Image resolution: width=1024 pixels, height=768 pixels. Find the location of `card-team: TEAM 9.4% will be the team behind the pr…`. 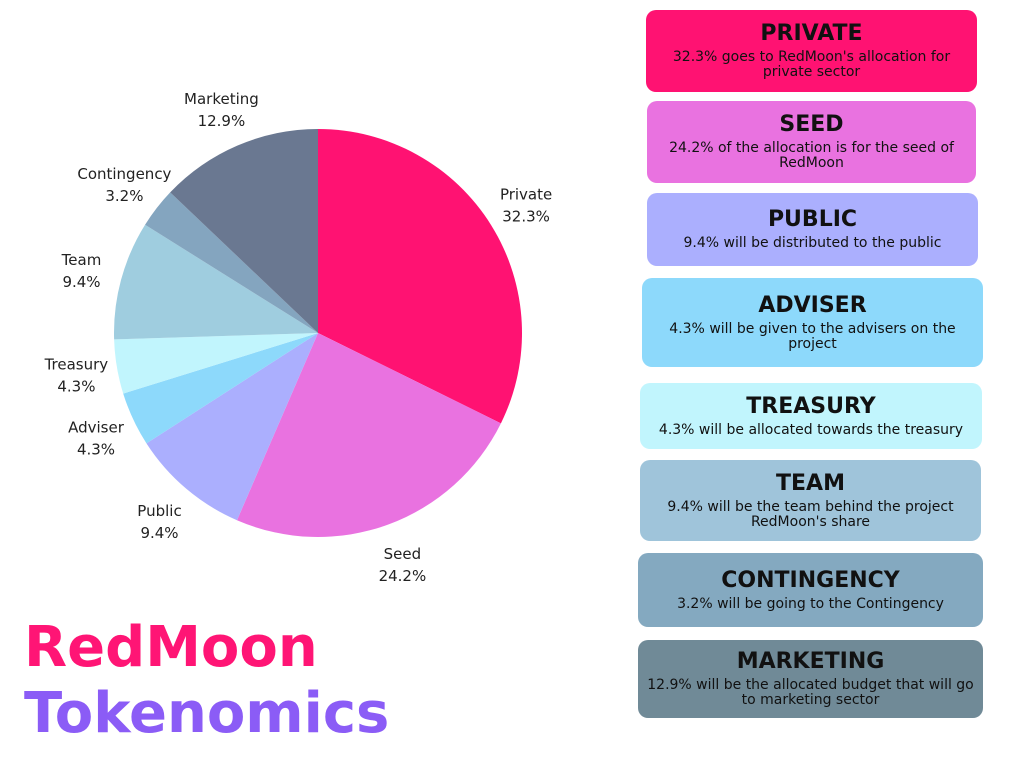

card-team: TEAM 9.4% will be the team behind the pr… is located at coordinates (810, 500).